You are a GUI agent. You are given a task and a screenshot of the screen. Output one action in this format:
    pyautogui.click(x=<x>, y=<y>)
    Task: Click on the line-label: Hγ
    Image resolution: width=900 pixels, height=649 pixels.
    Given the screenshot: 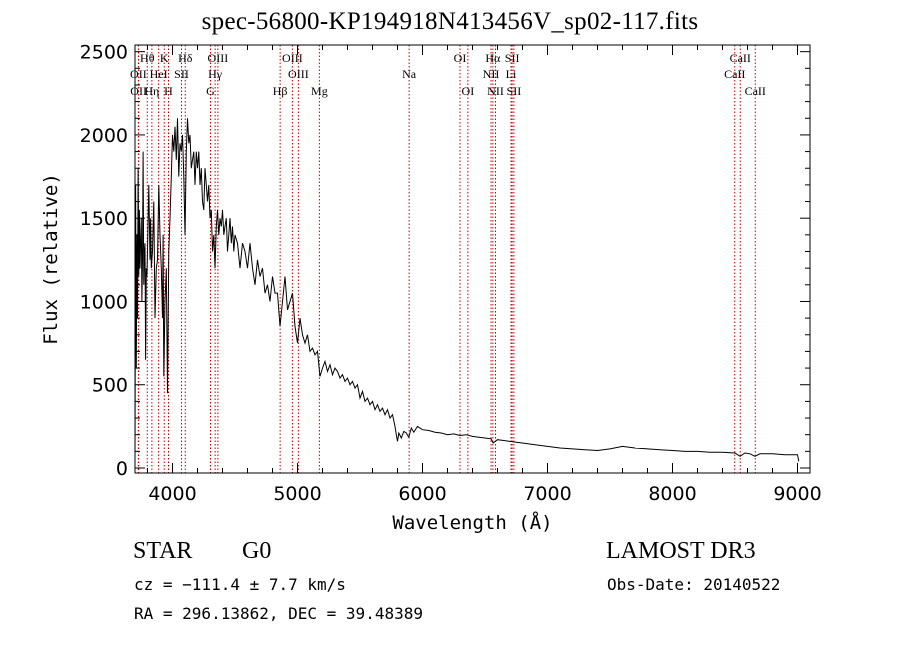 What is the action you would take?
    pyautogui.click(x=215, y=74)
    